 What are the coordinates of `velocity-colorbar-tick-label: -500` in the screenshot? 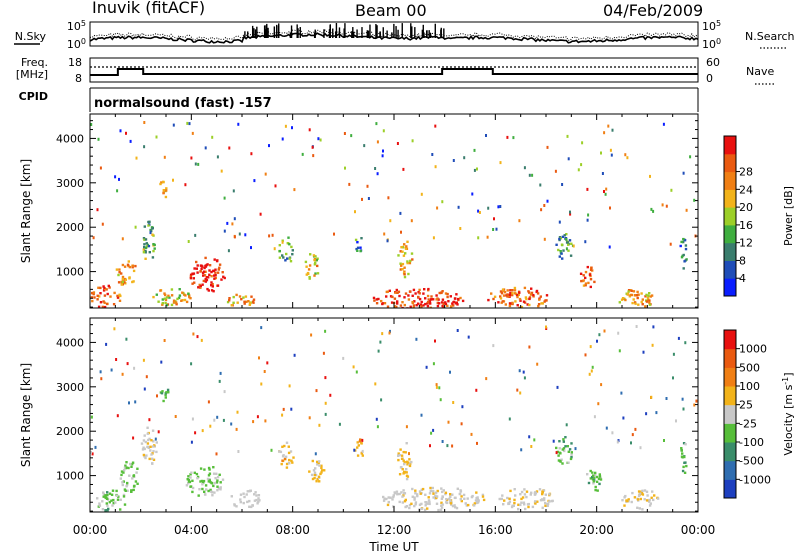 It's located at (751, 461).